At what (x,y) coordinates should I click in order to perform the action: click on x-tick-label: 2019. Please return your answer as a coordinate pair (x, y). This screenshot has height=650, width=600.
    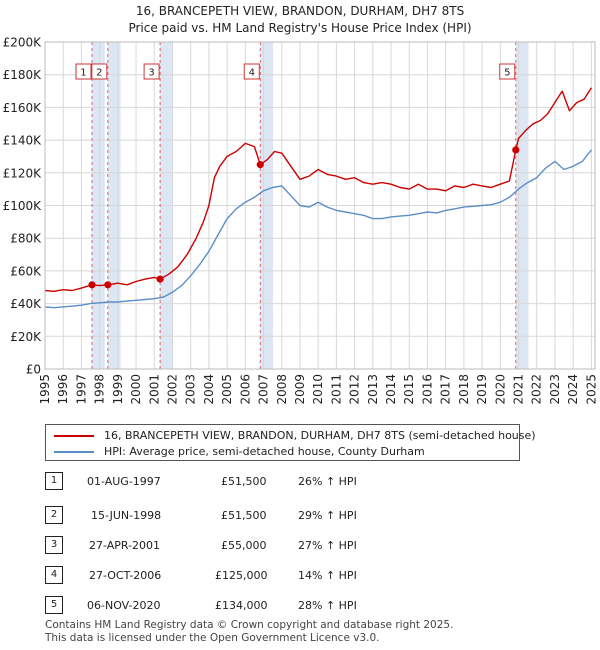
    Looking at the image, I should click on (482, 389).